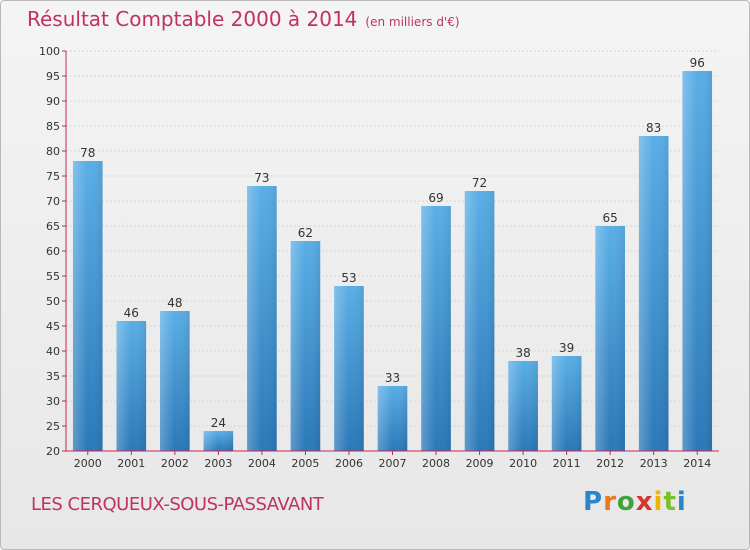  What do you see at coordinates (177, 504) in the screenshot?
I see `commune-name: LES CERQUEUX-SOUS-PASSAVANT` at bounding box center [177, 504].